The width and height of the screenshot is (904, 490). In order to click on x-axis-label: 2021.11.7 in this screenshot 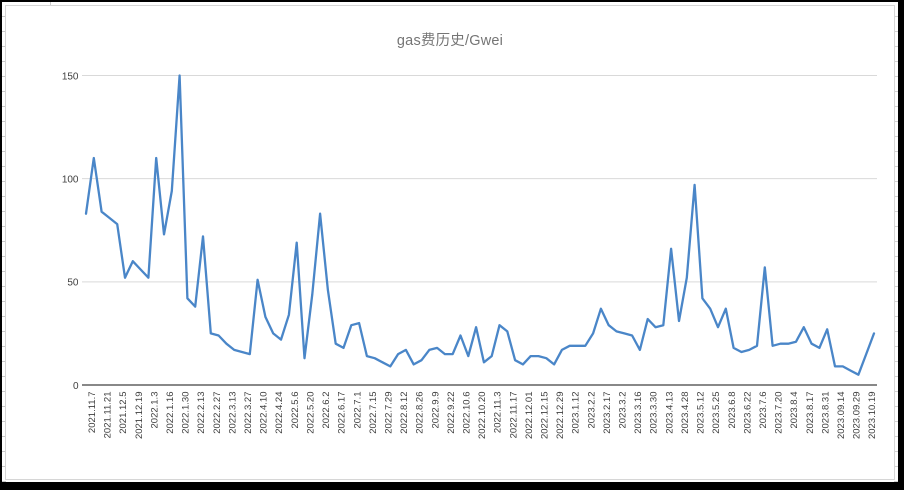, I will do `click(92, 413)`.